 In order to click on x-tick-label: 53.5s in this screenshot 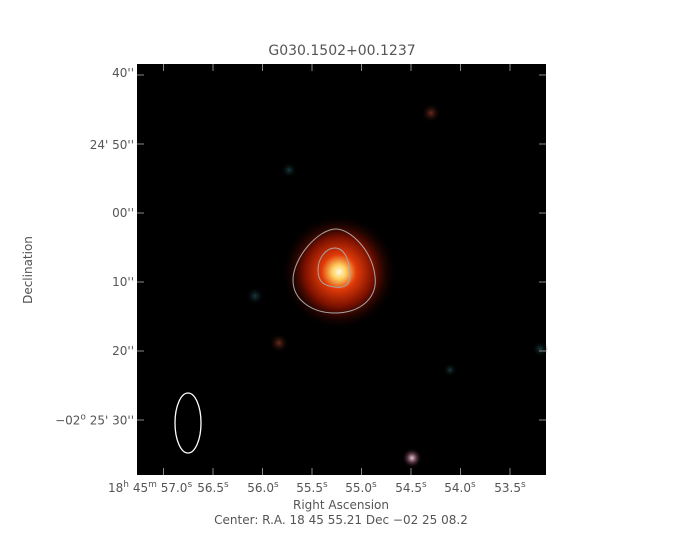, I will do `click(510, 487)`.